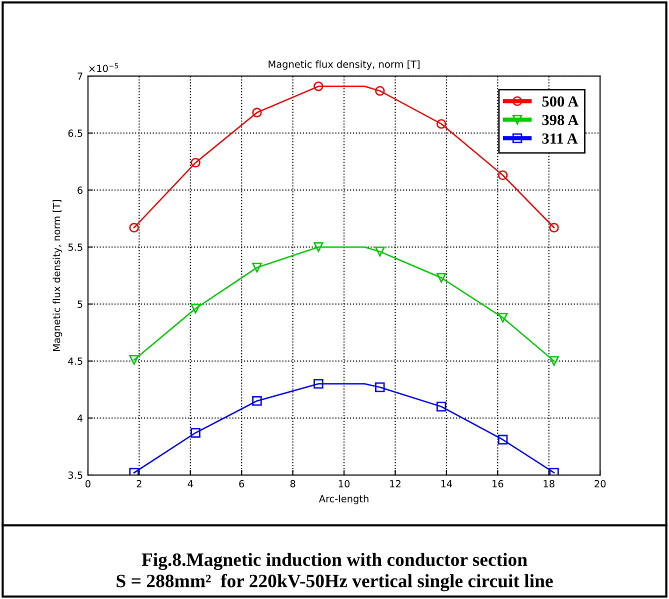 This screenshot has height=599, width=669. Describe the element at coordinates (75, 133) in the screenshot. I see `y-tick-label: 6.5` at that location.